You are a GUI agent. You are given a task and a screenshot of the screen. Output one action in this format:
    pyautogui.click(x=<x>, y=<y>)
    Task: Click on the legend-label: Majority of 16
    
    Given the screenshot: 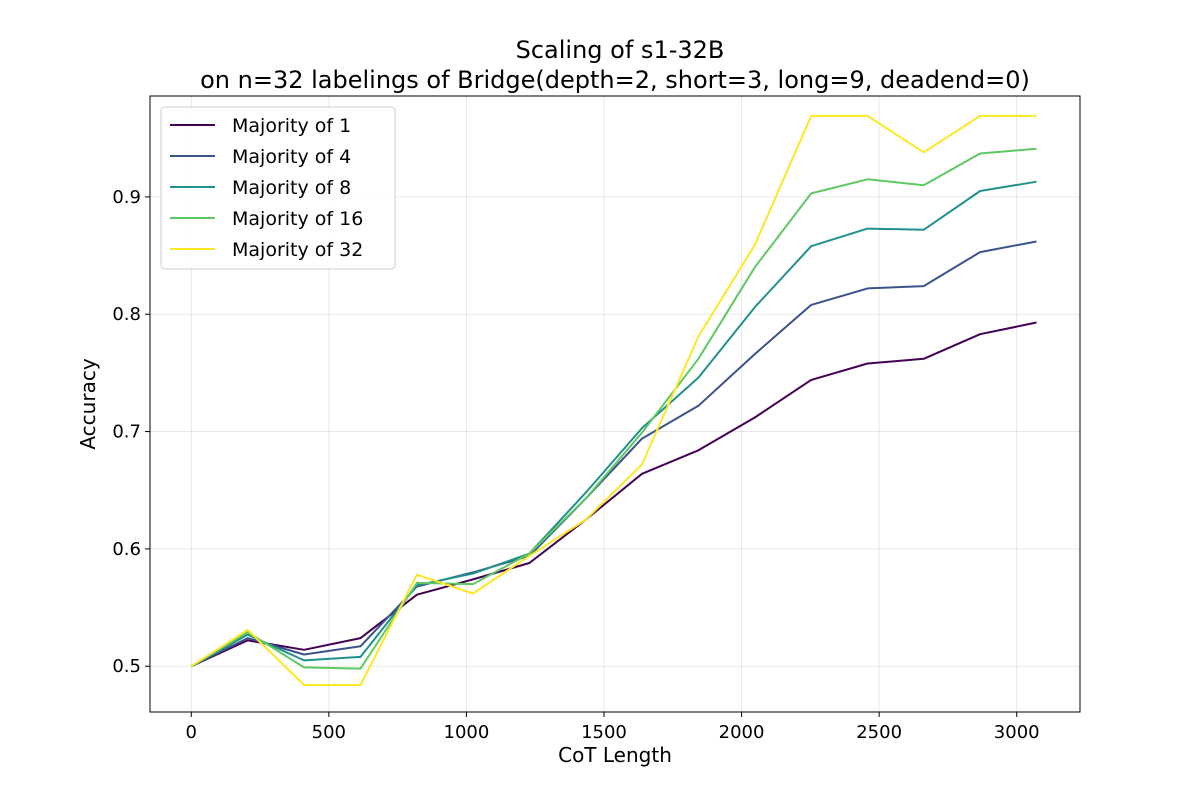 What is the action you would take?
    pyautogui.click(x=297, y=219)
    